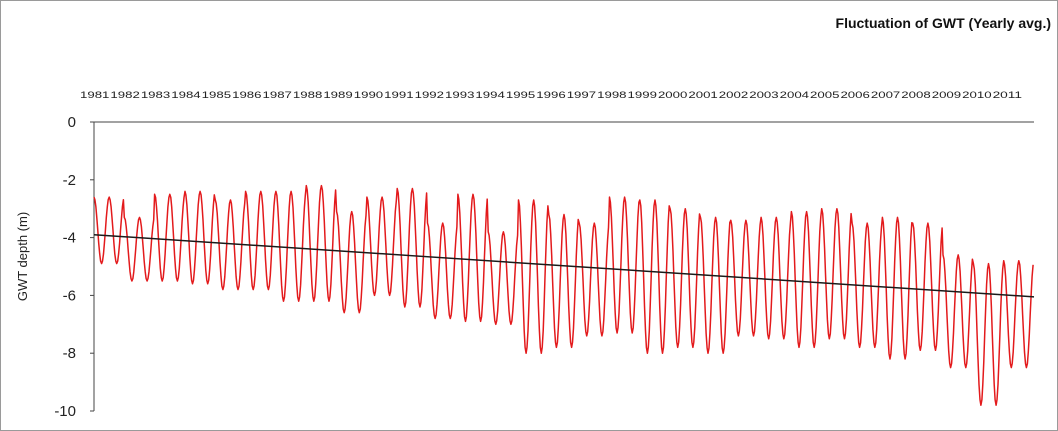  I want to click on x-tick-label: 2010, so click(976, 95).